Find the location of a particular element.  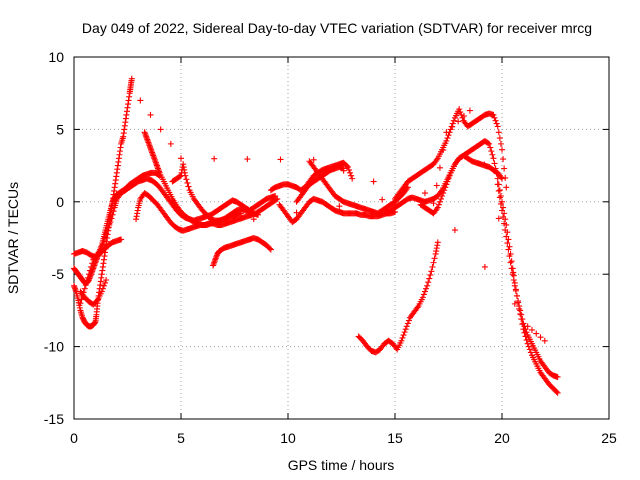

y-tick-label: -5 is located at coordinates (58, 274).